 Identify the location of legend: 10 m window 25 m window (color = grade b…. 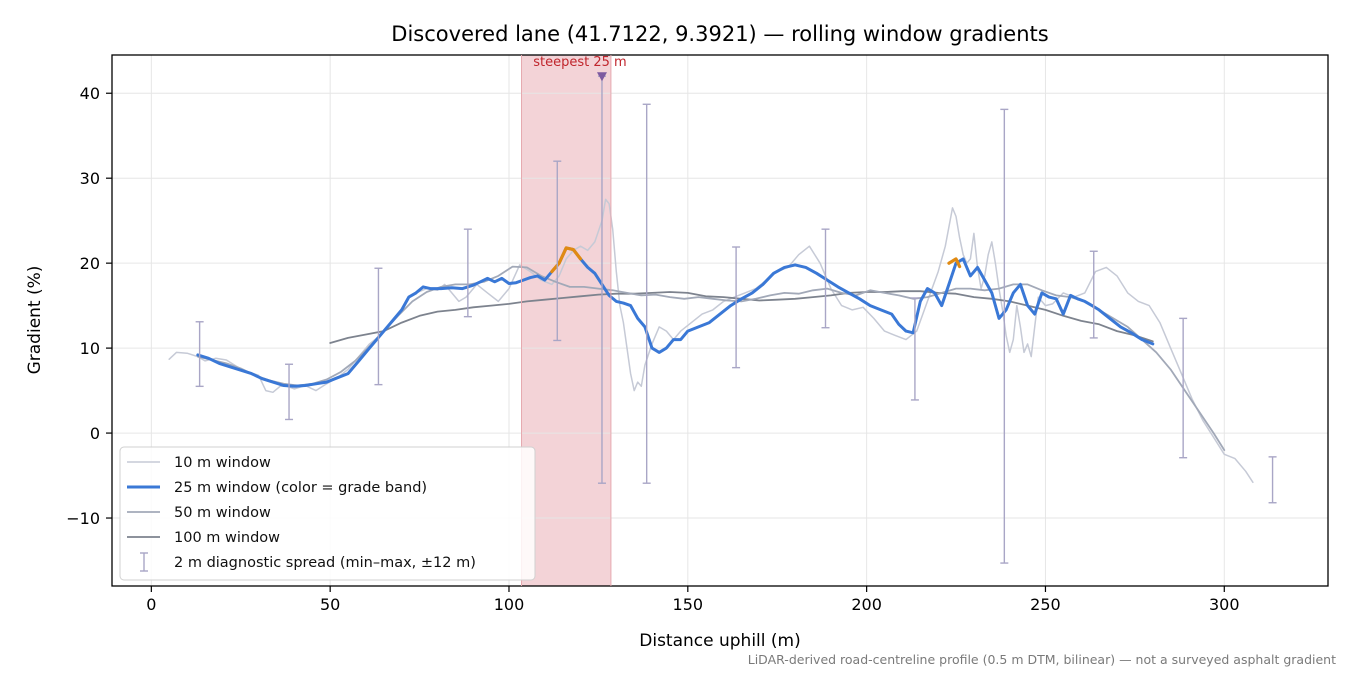
(327, 513).